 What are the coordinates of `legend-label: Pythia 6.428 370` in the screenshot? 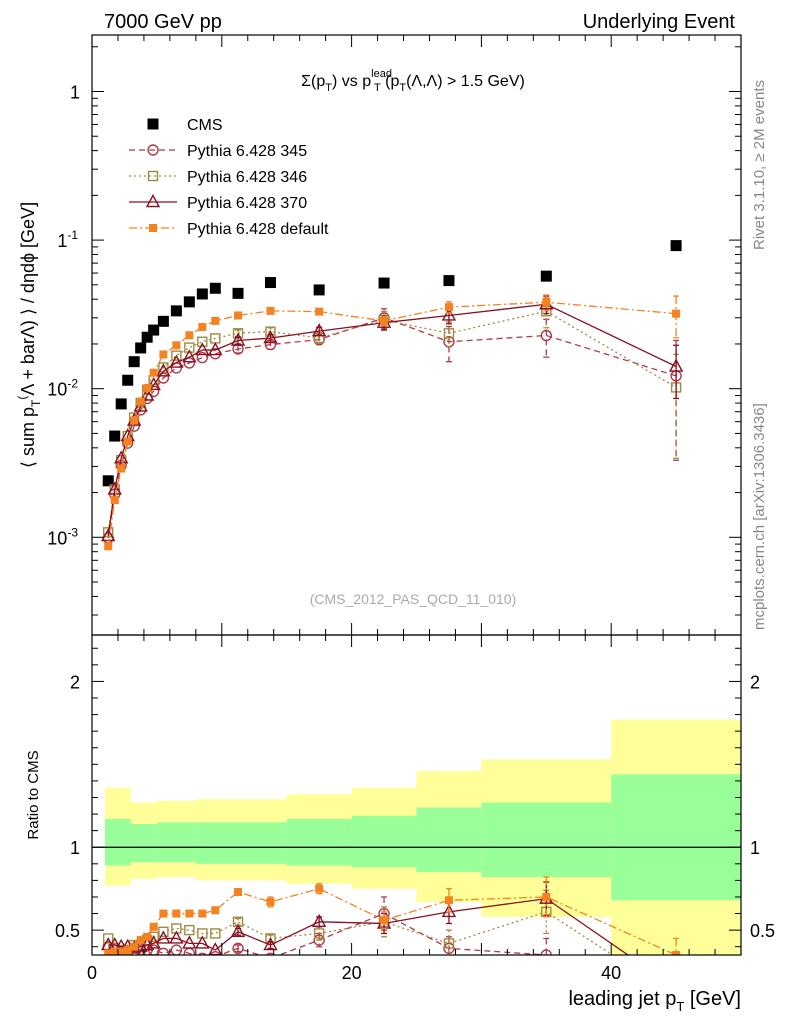 It's located at (247, 203).